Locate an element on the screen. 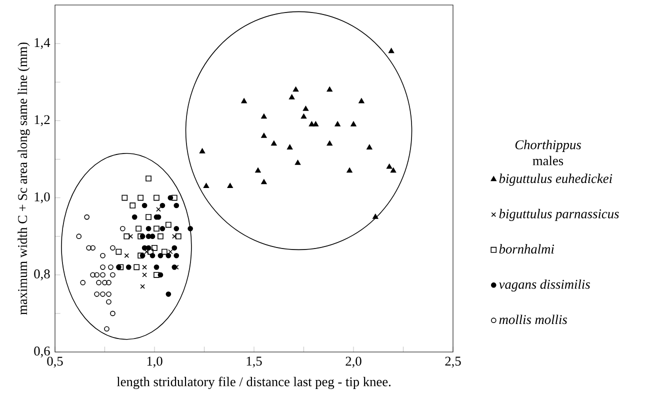 Image resolution: width=655 pixels, height=407 pixels. legend-label: biguttulus euhedickei is located at coordinates (555, 180).